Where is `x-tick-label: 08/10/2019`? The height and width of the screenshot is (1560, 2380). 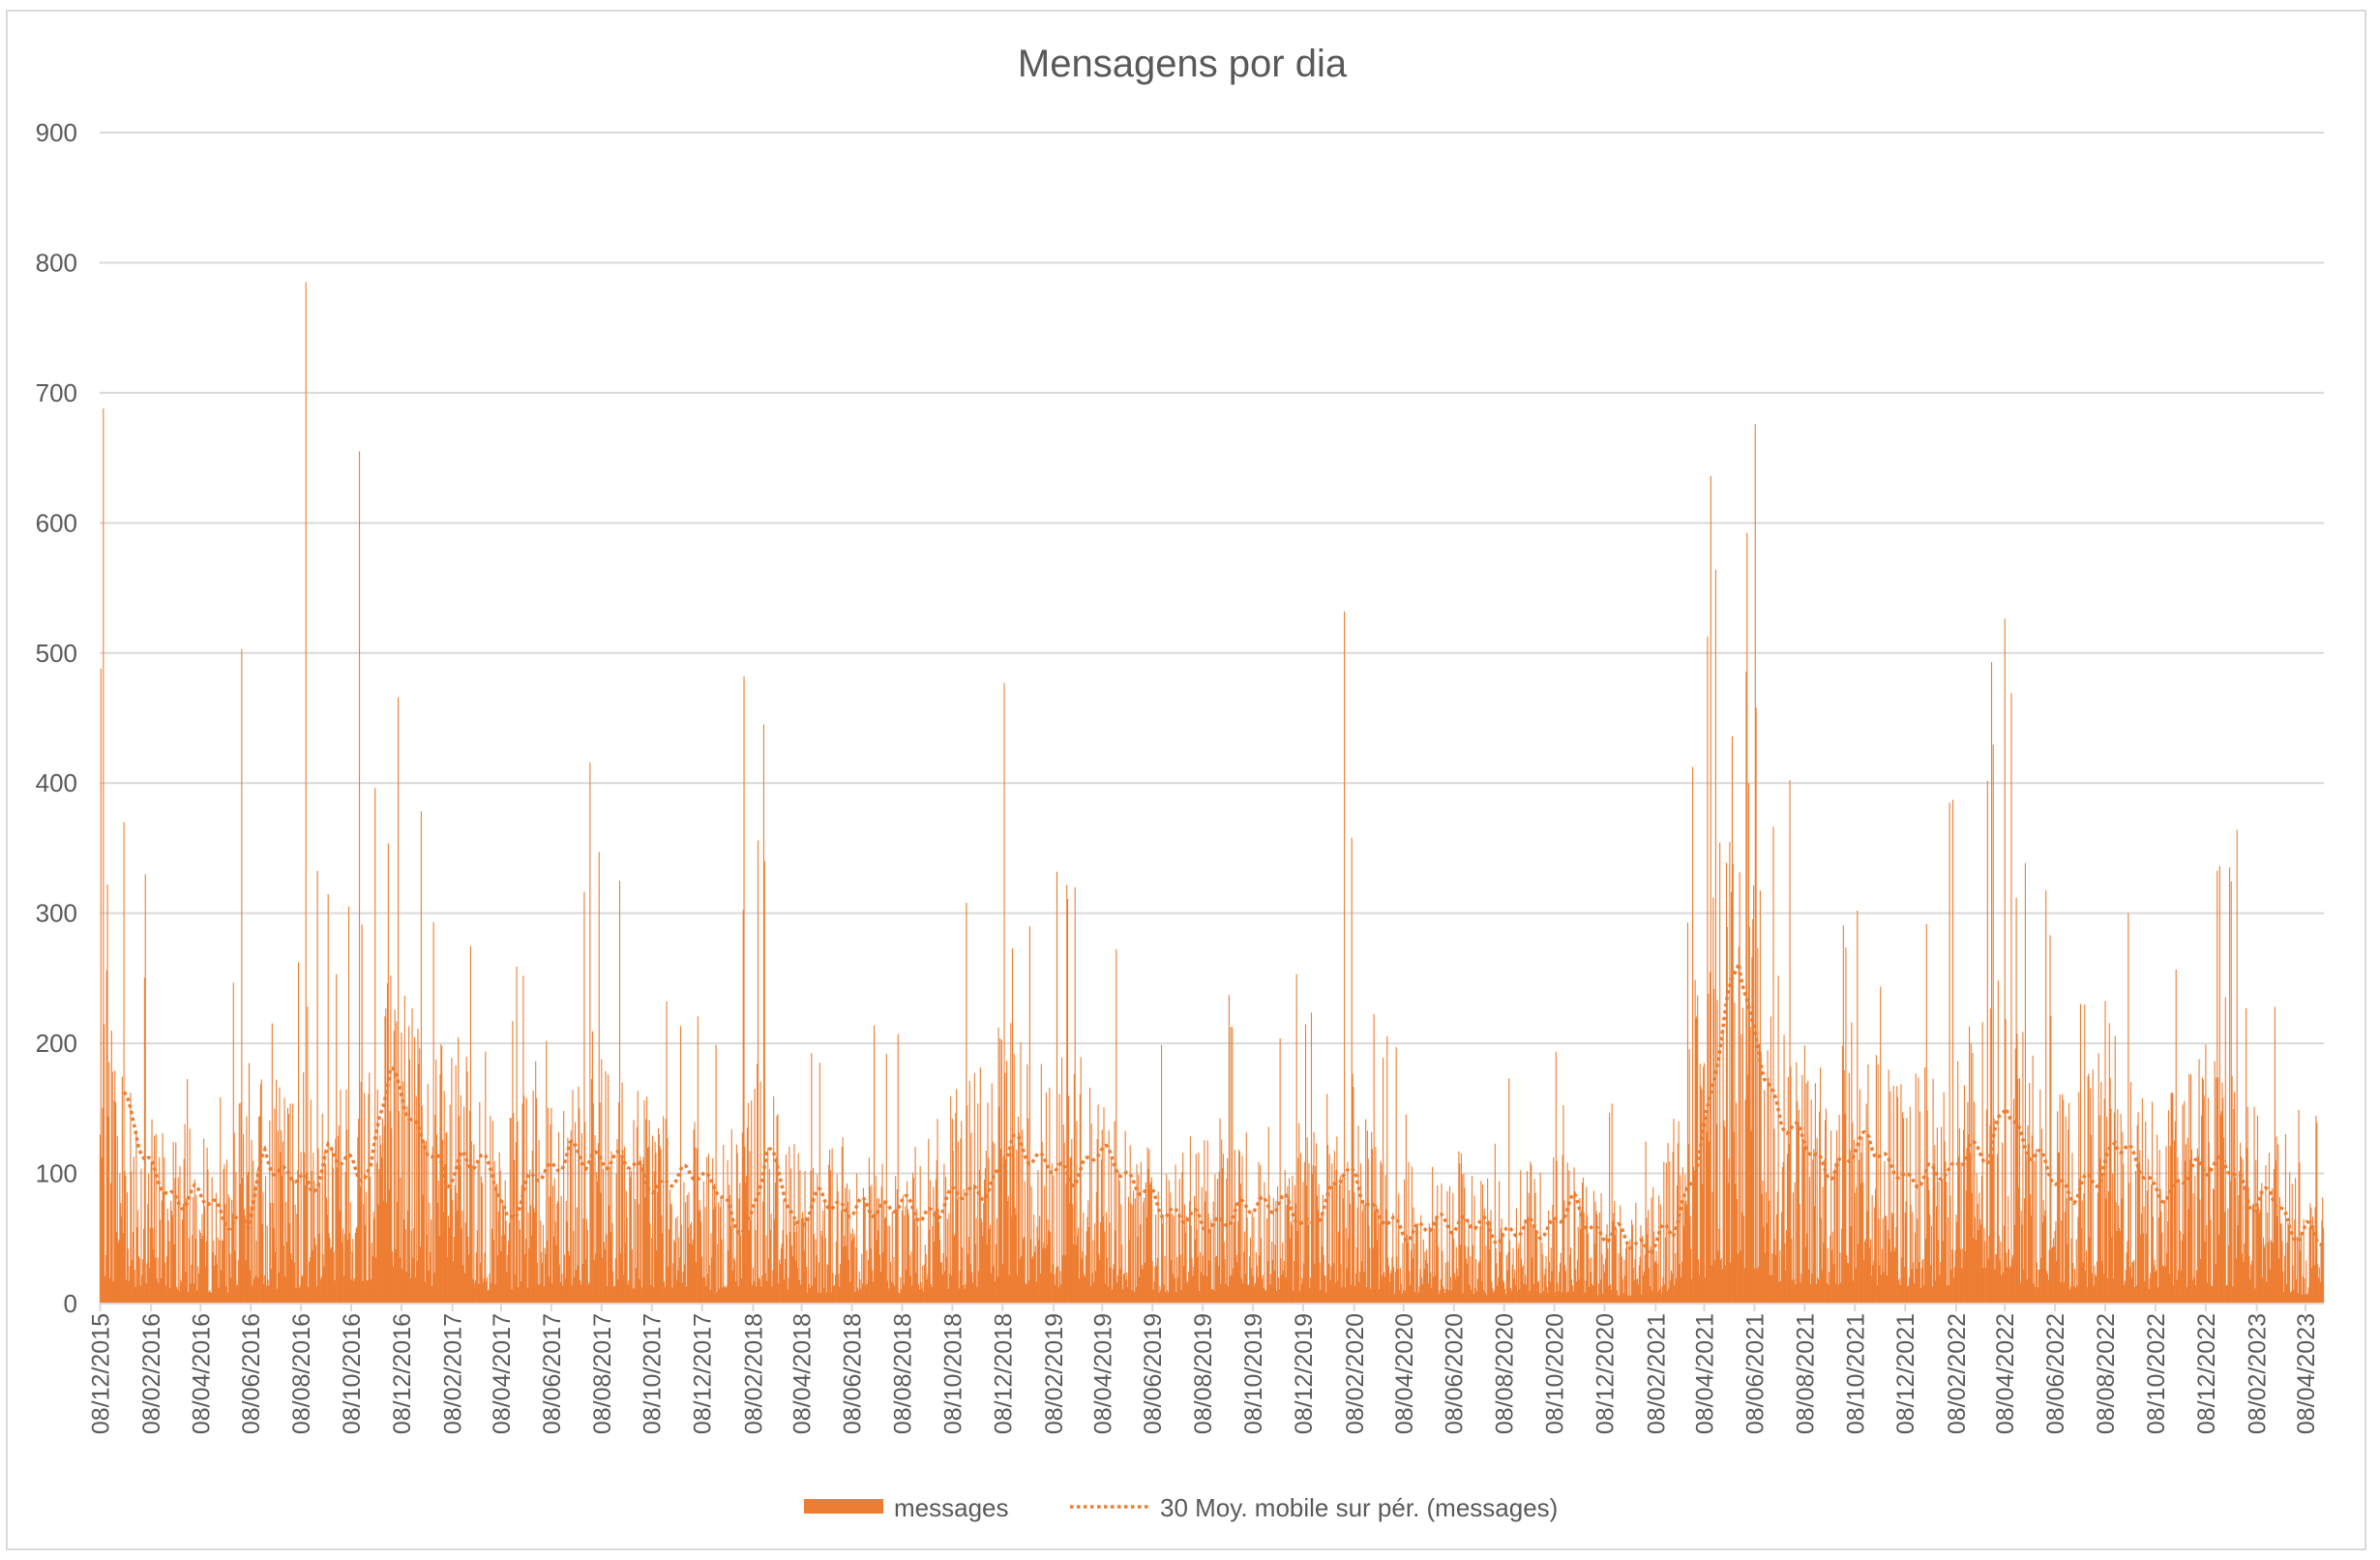
x-tick-label: 08/10/2019 is located at coordinates (1254, 1374).